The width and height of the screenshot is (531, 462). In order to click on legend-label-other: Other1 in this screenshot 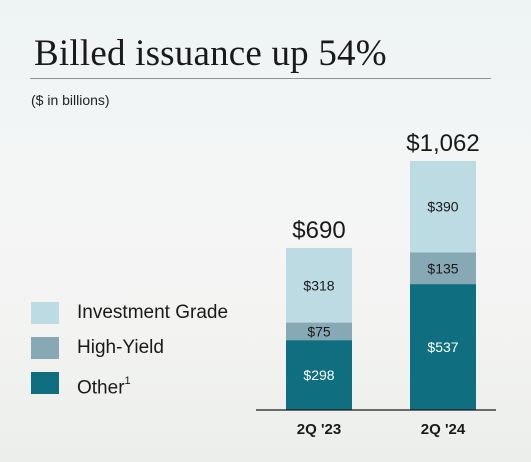, I will do `click(104, 387)`.